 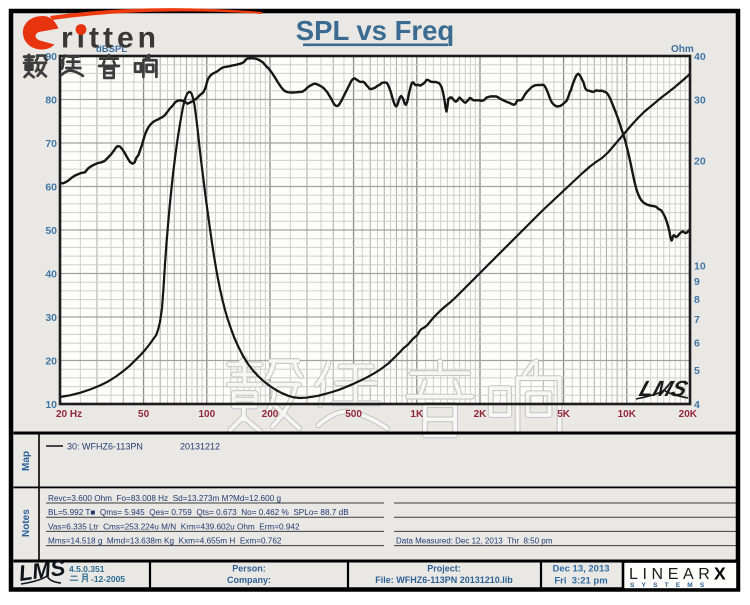 I want to click on svg-text:Data Measured: Dec 12, 2013 T: Data Measured: Dec 12, 2013 Thr 8:50 pm, so click(x=474, y=541).